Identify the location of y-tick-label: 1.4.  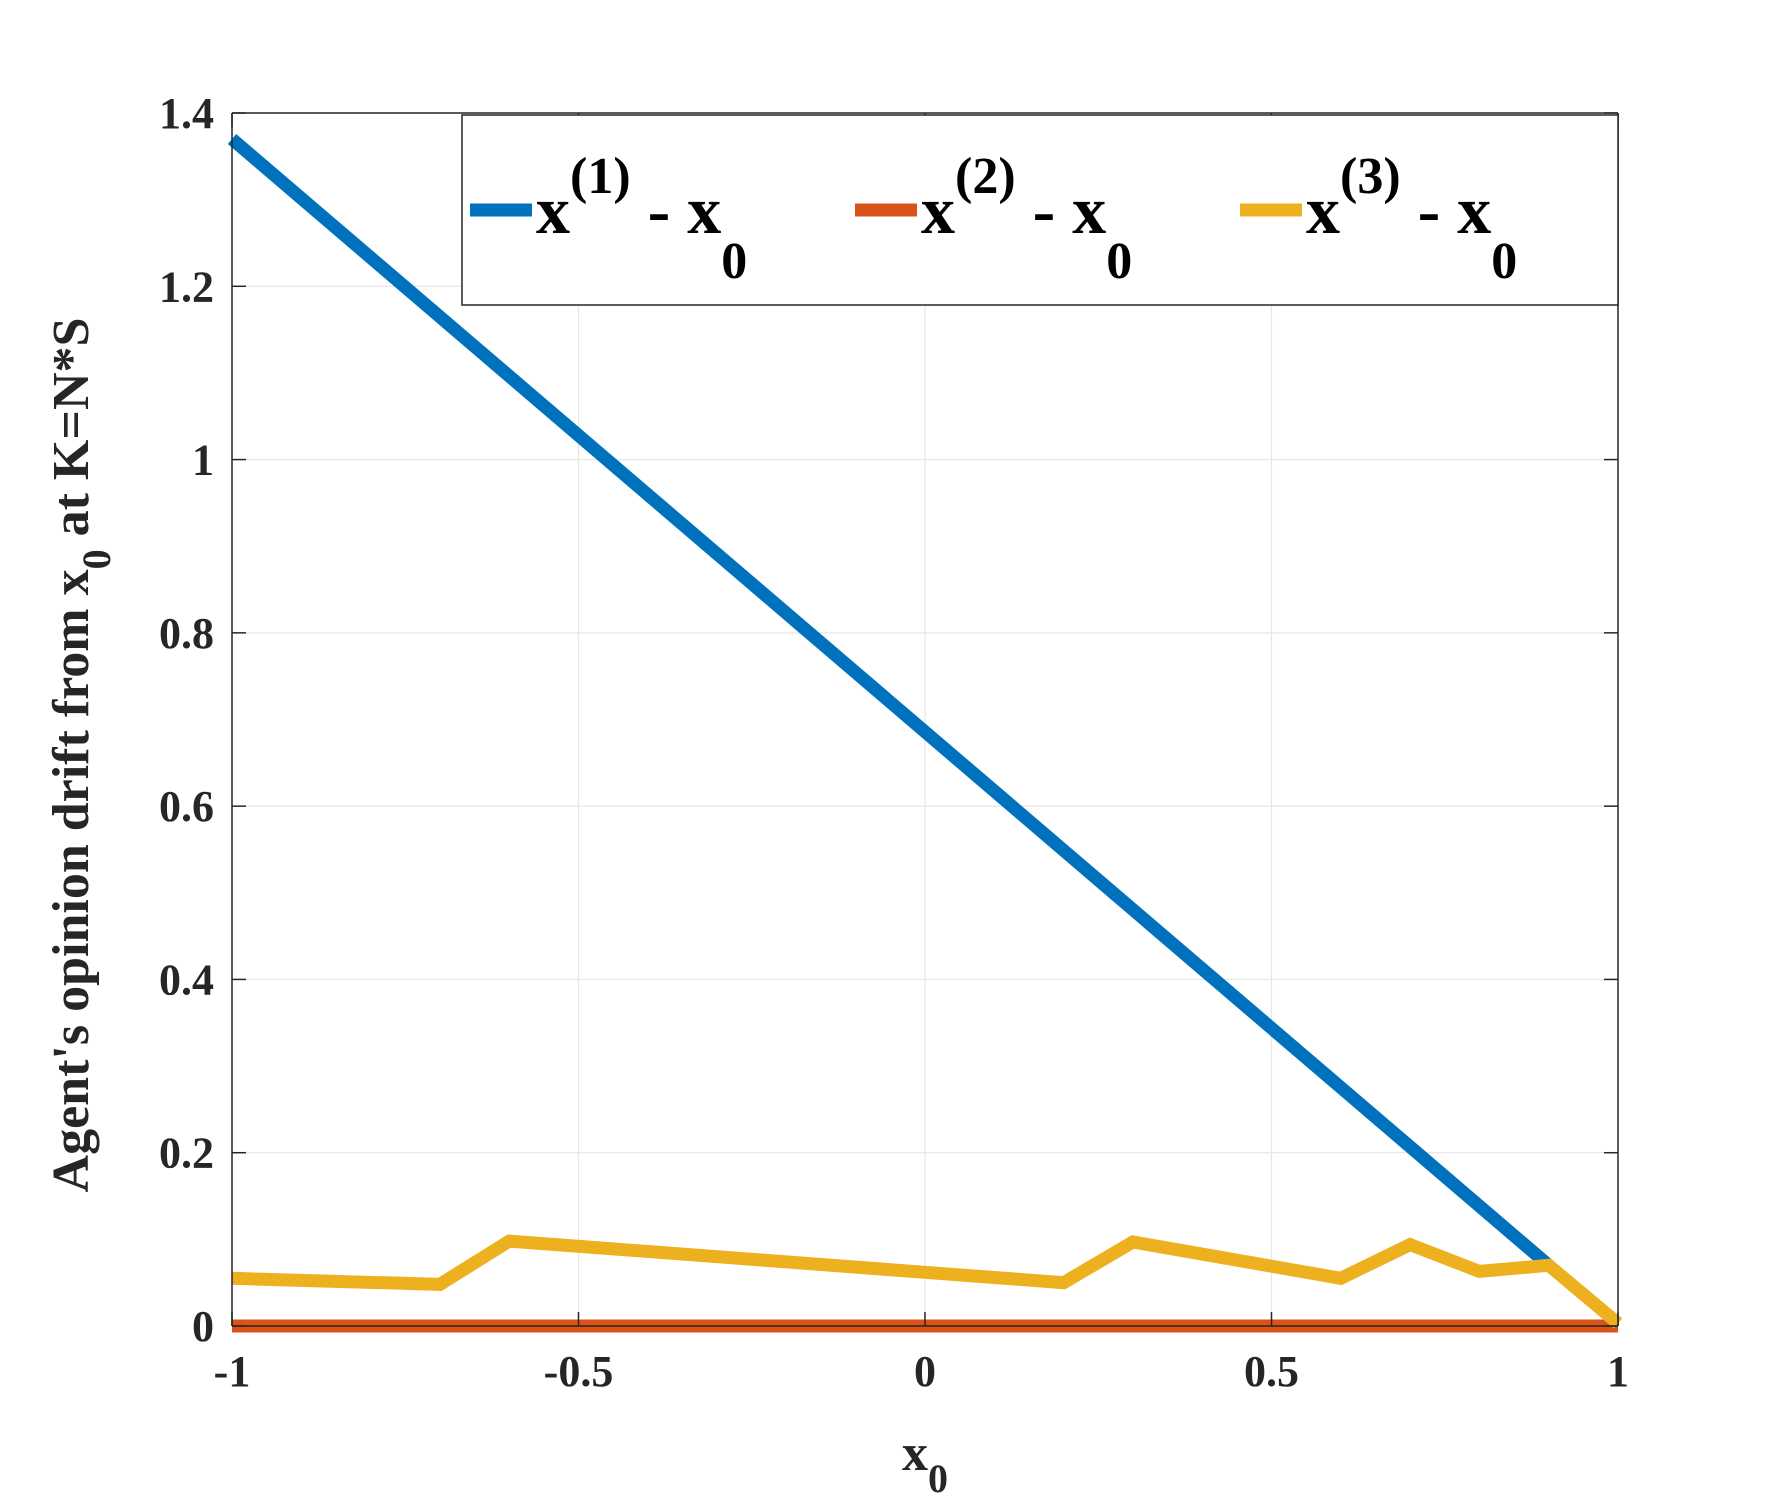
(186, 113).